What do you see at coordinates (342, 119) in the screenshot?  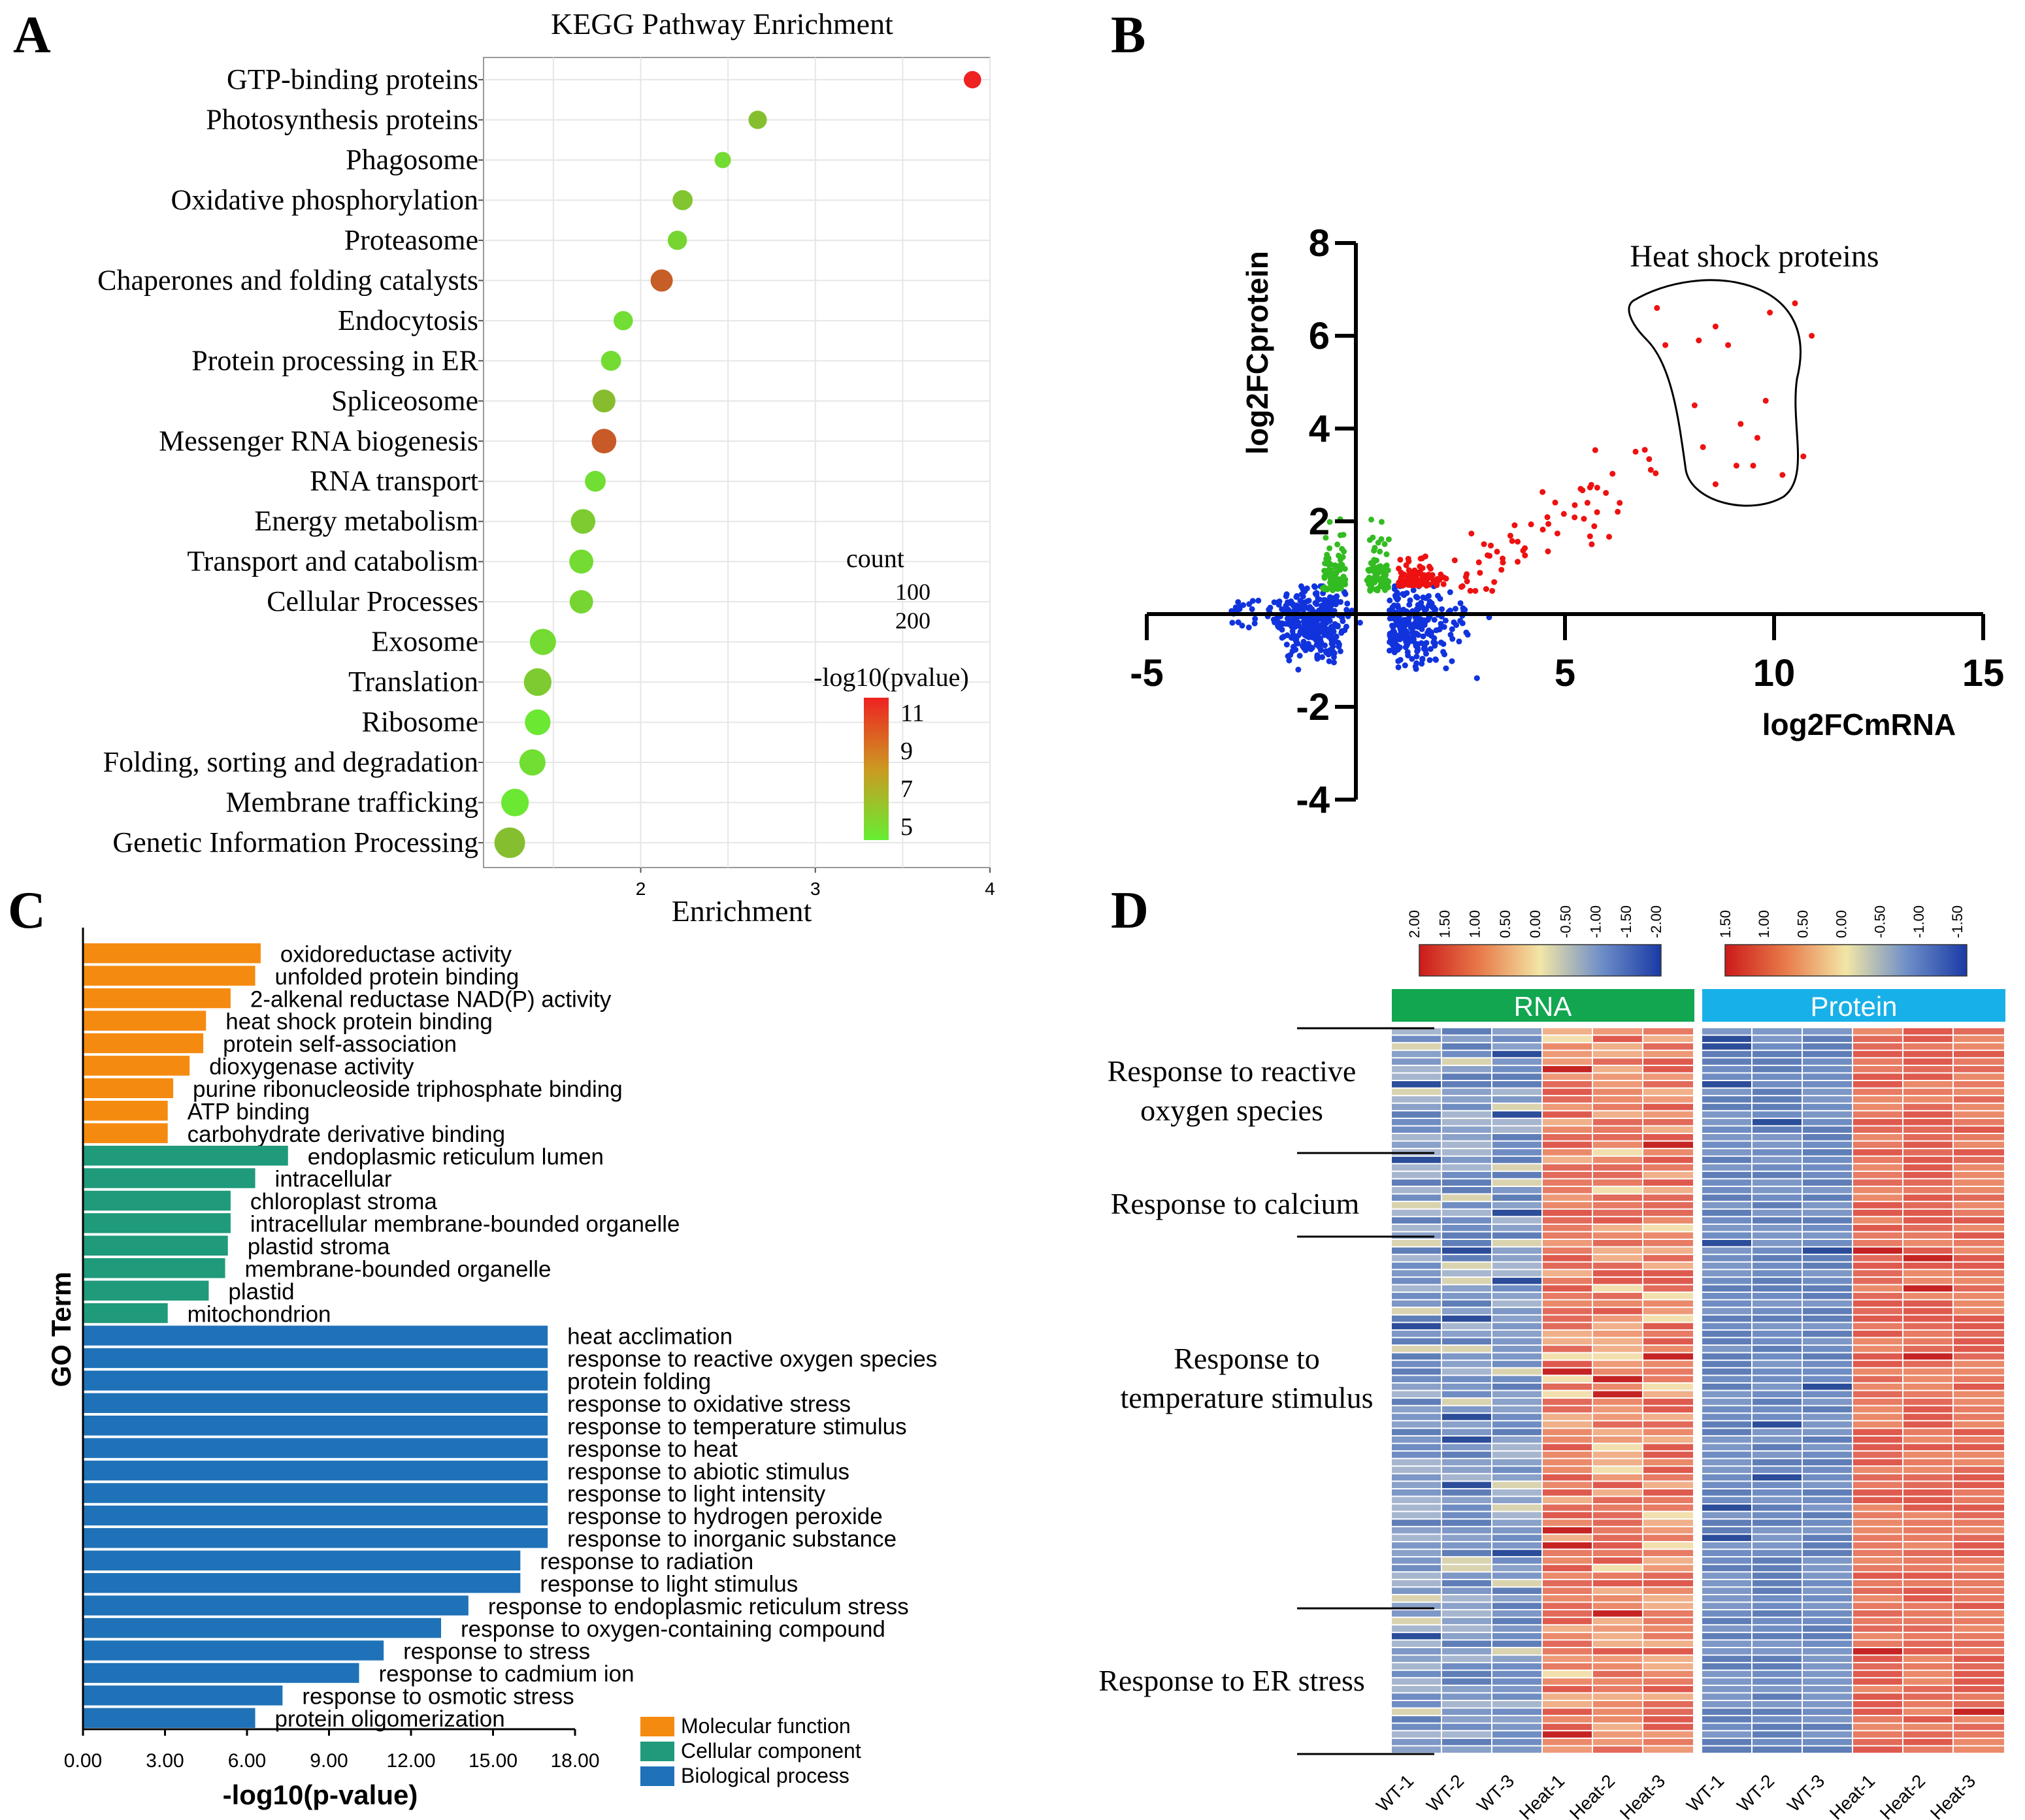 I see `pathway-label: Photosynthesis proteins` at bounding box center [342, 119].